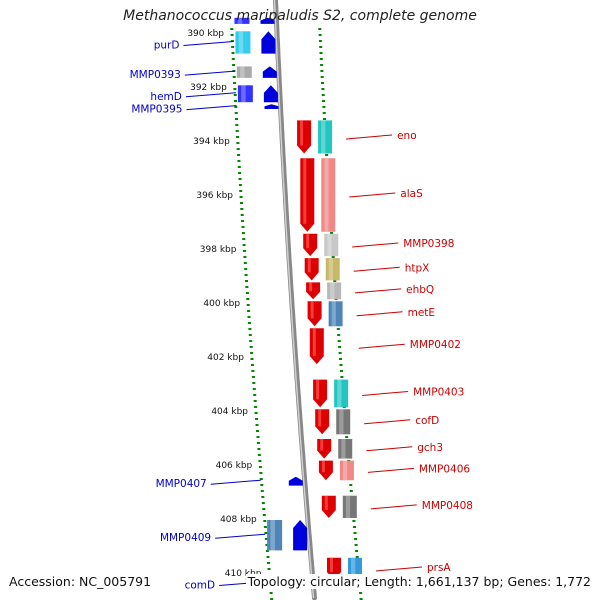 The height and width of the screenshot is (600, 600). Describe the element at coordinates (181, 484) in the screenshot. I see `gene-label-reverse: MMP0407` at that location.